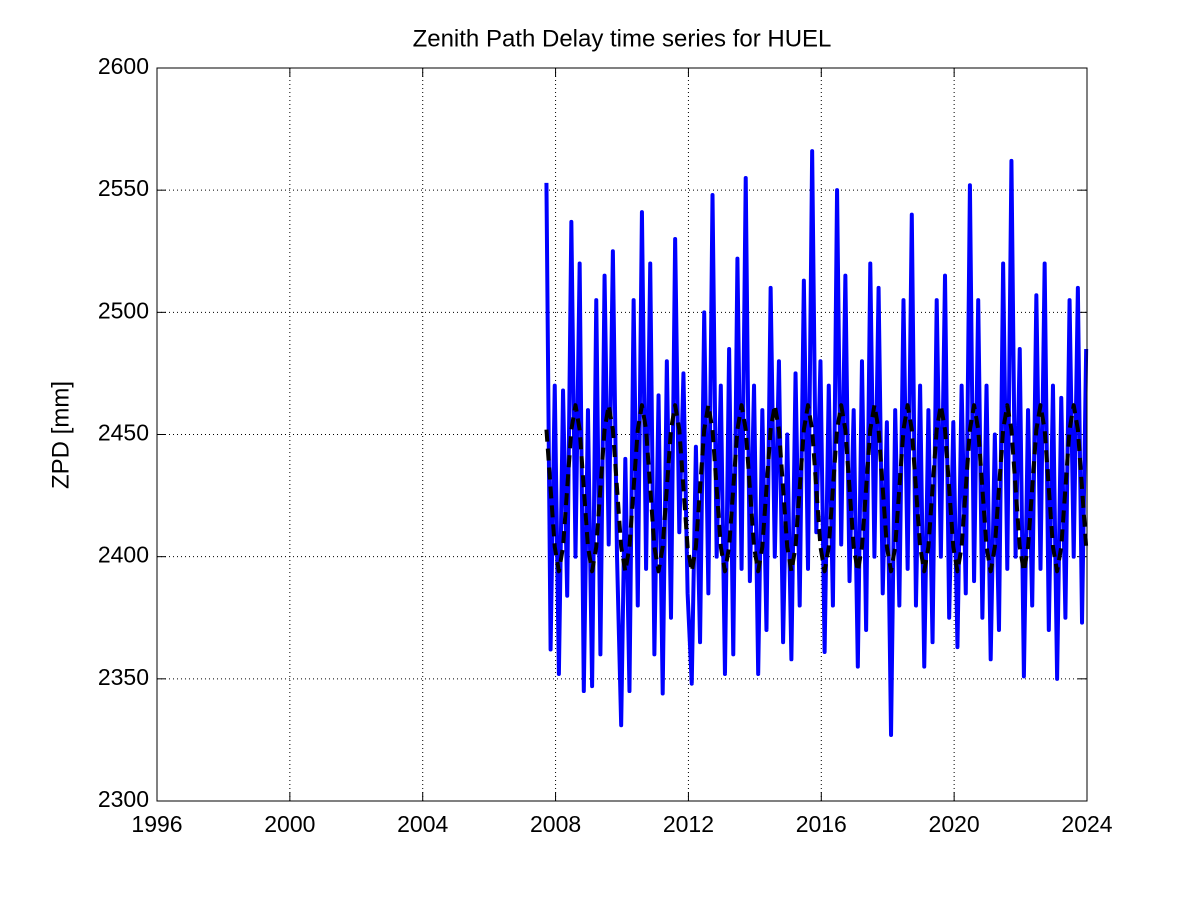  Describe the element at coordinates (156, 824) in the screenshot. I see `x-tick-label: 1996` at that location.